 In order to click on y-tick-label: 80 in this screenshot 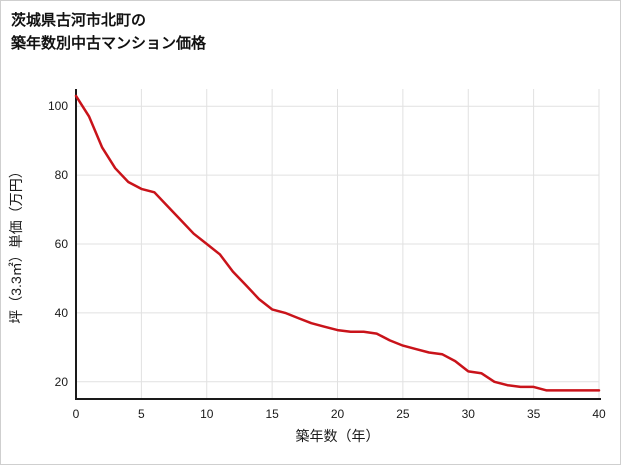, I will do `click(62, 175)`.